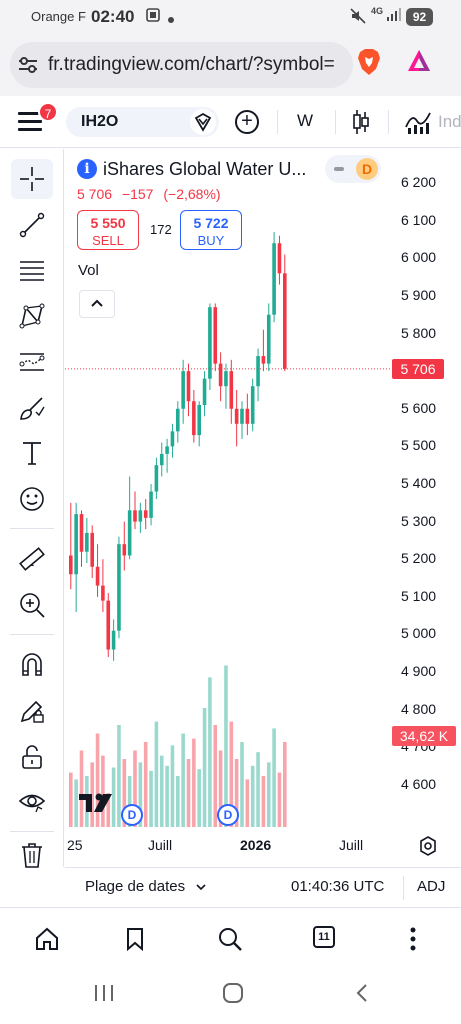  What do you see at coordinates (104, 993) in the screenshot?
I see `recent-apps-icon` at bounding box center [104, 993].